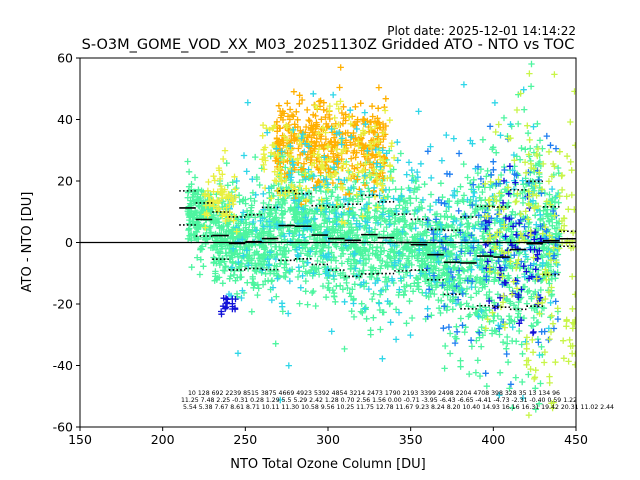  What do you see at coordinates (63, 427) in the screenshot?
I see `y-tick-label: -60` at bounding box center [63, 427].